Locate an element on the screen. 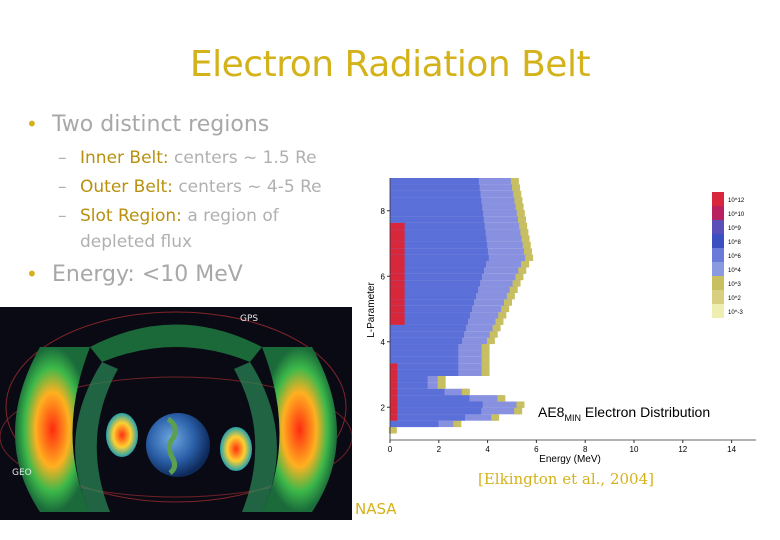  sub-item-term: Slot Region: is located at coordinates (131, 216).